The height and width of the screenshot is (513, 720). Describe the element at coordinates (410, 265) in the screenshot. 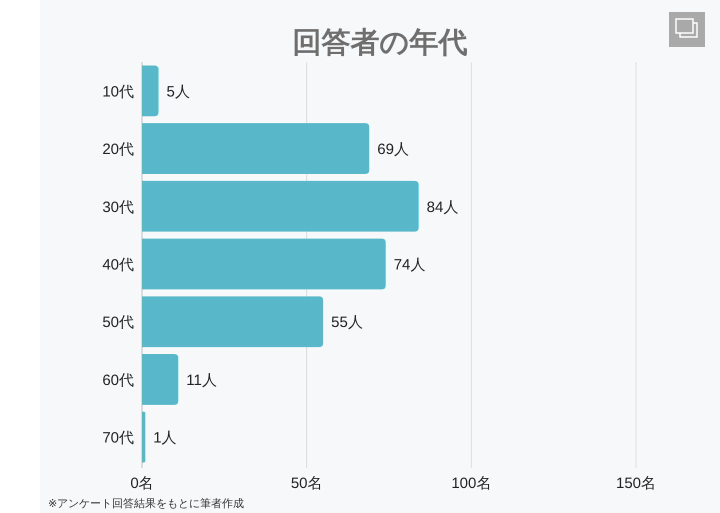

I see `data-label: 74人` at that location.